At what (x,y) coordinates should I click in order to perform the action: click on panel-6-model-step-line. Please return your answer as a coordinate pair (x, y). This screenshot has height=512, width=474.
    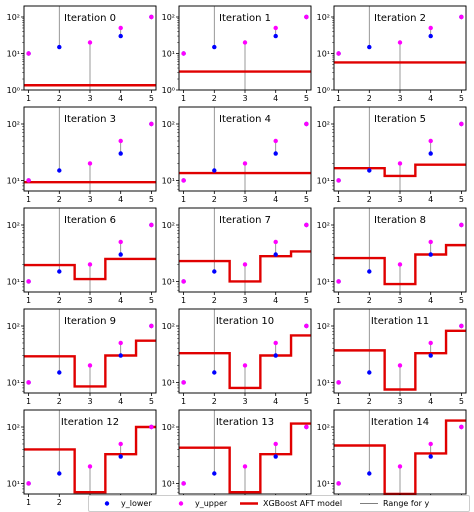
    Looking at the image, I should click on (90, 269).